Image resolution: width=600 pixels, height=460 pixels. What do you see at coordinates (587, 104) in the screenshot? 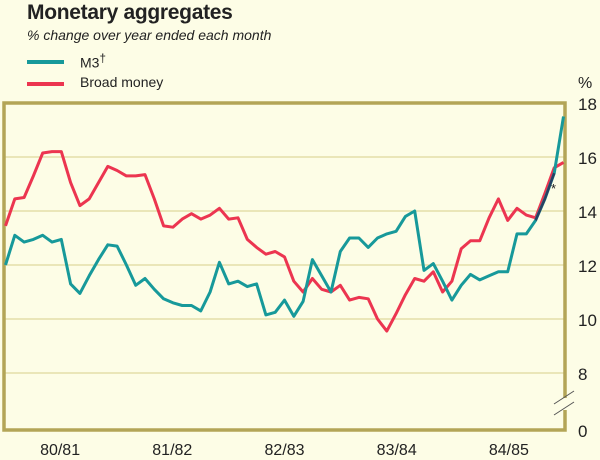
I see `y-tick-label: 18` at bounding box center [587, 104].